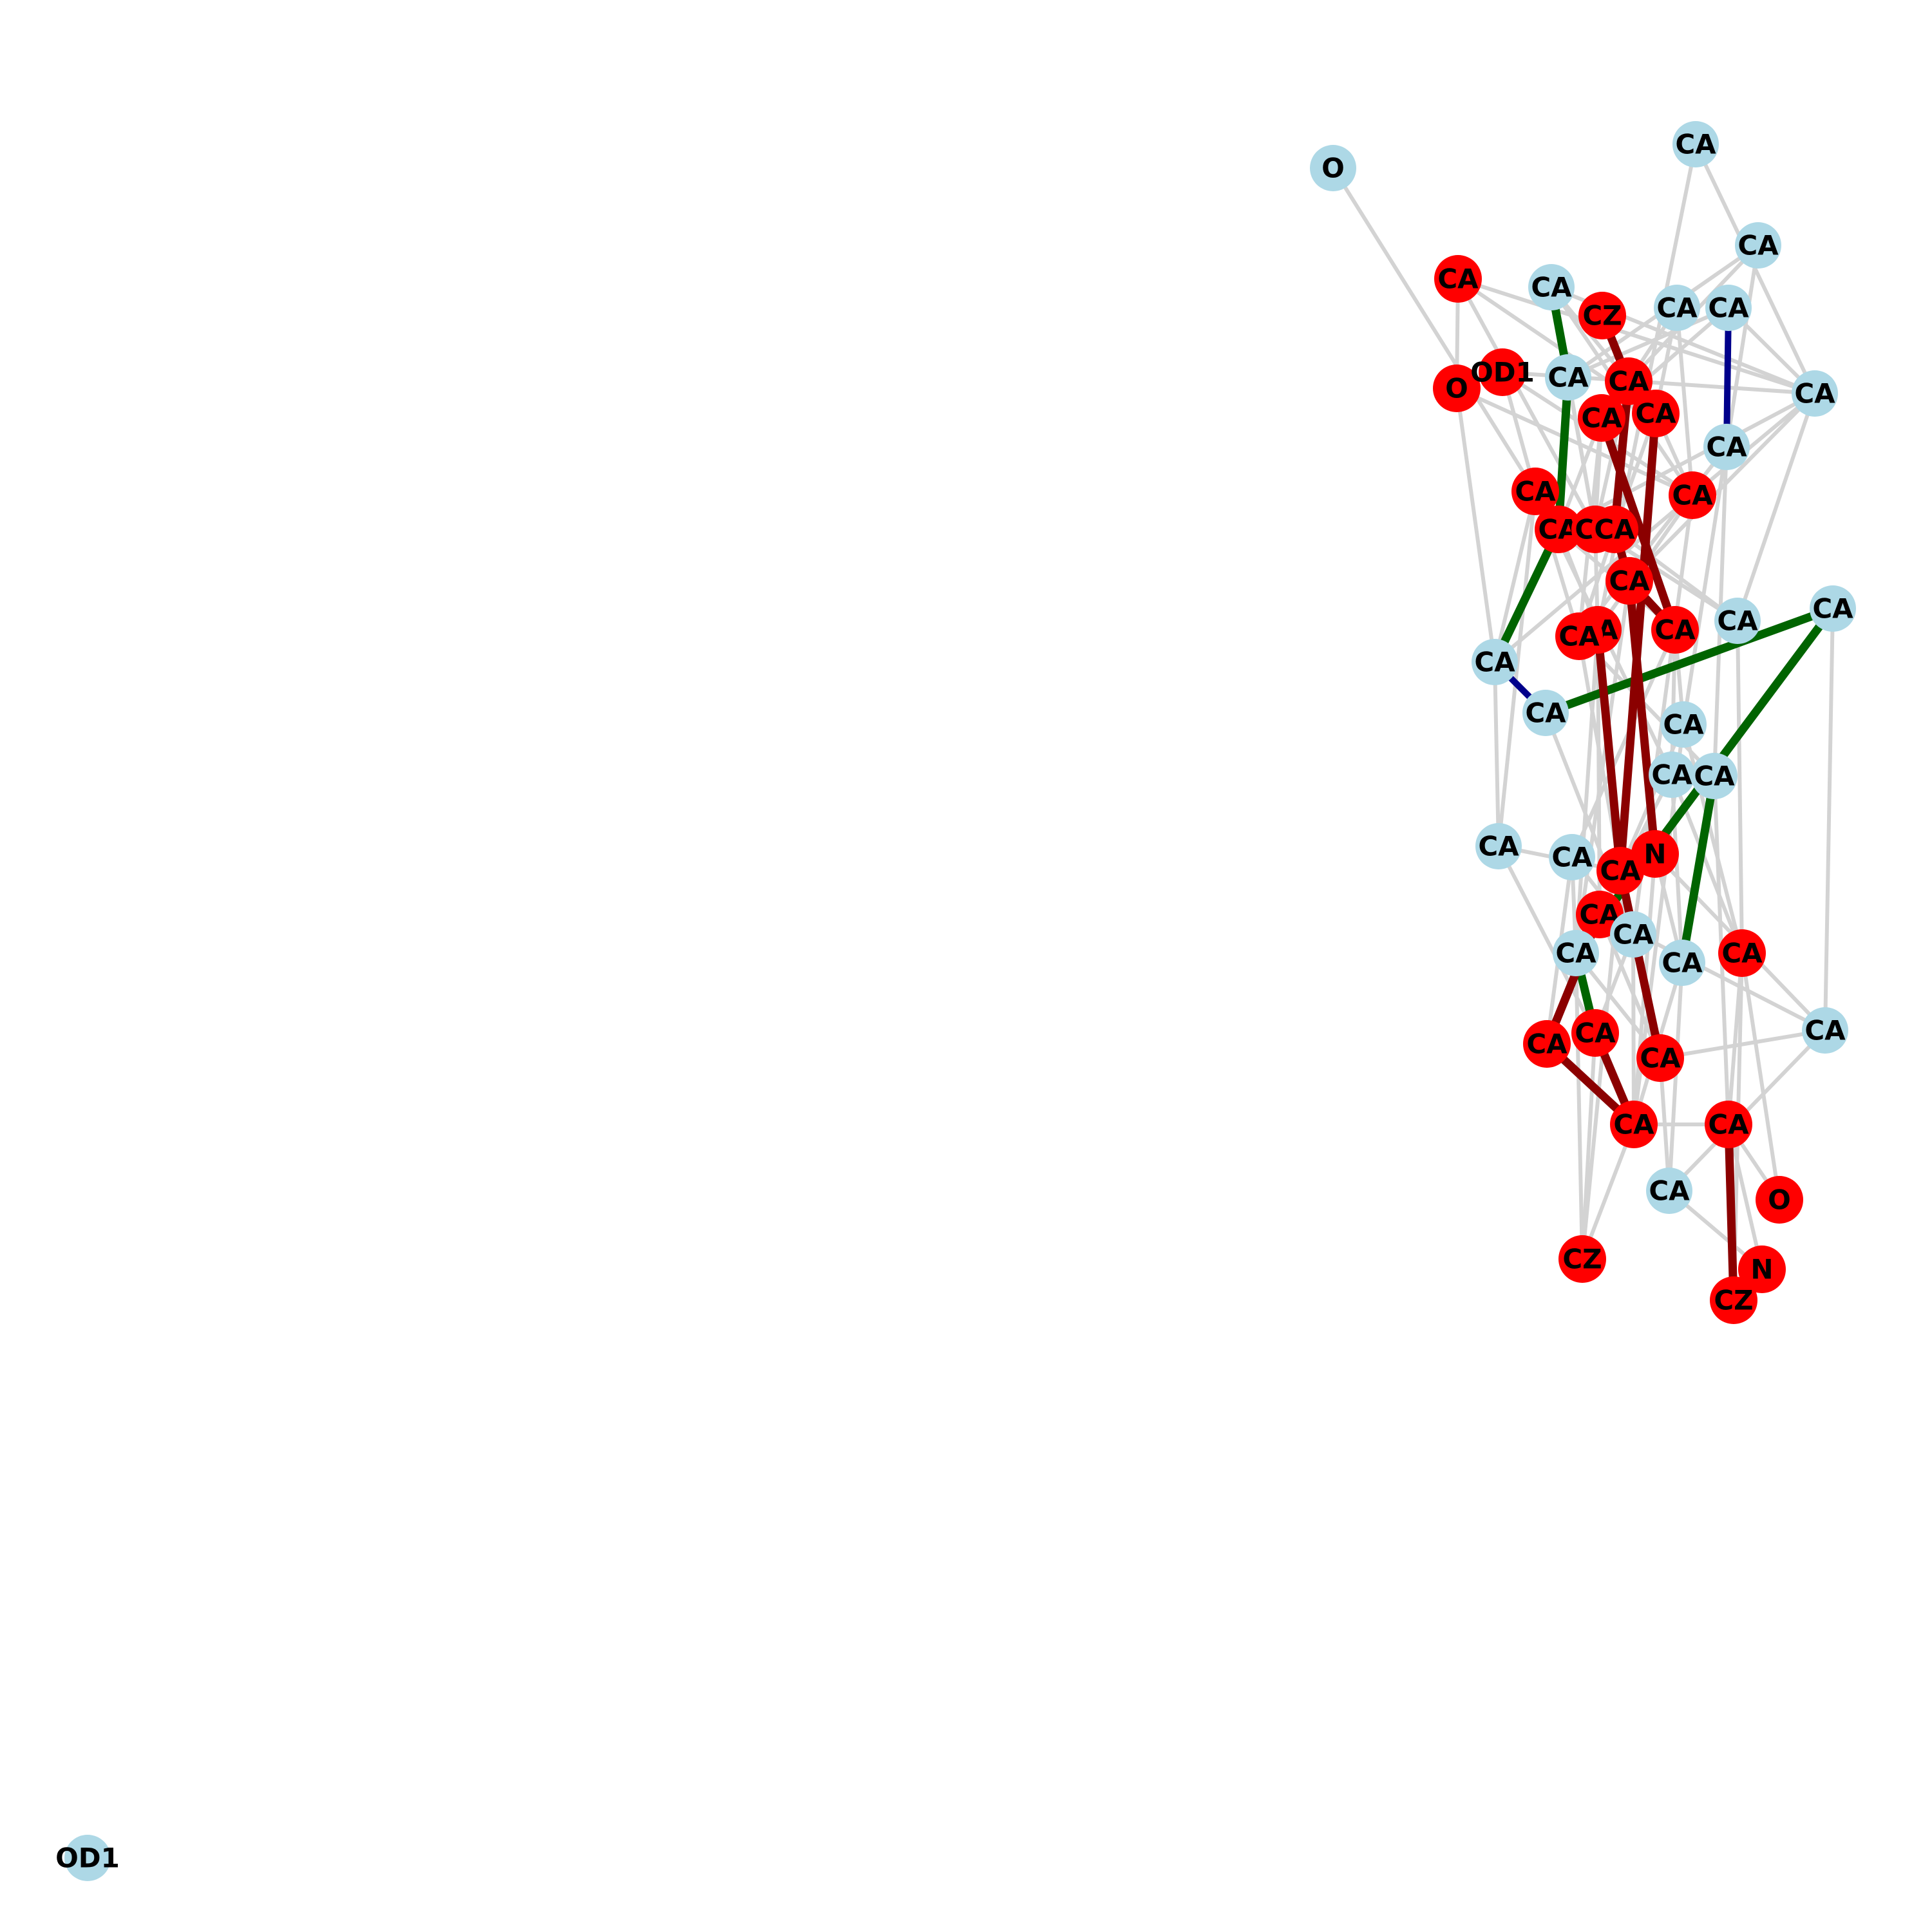 The width and height of the screenshot is (1932, 1932). I want to click on edge-n20-n27, so click(1676, 575).